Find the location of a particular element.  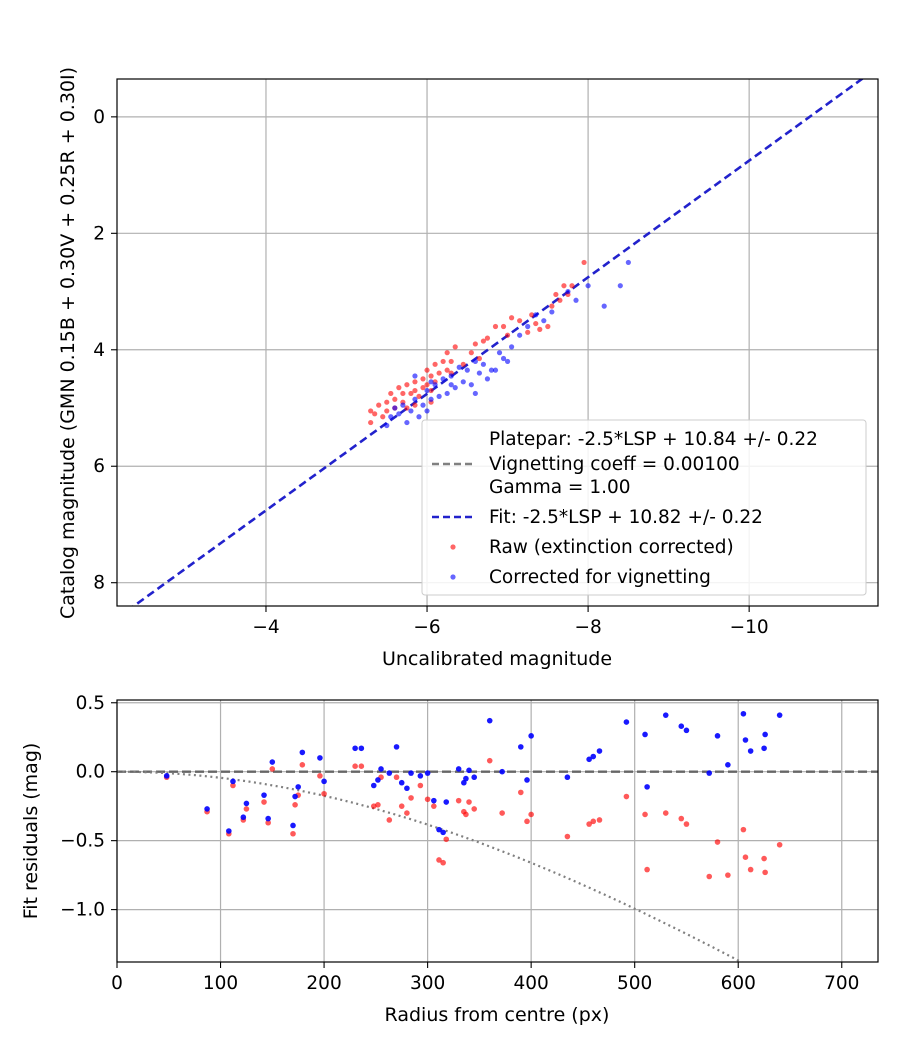

legend-entry-platepar: Platepar: -2.5*LSP + 10.84 +/- 0.22 is located at coordinates (653, 439).